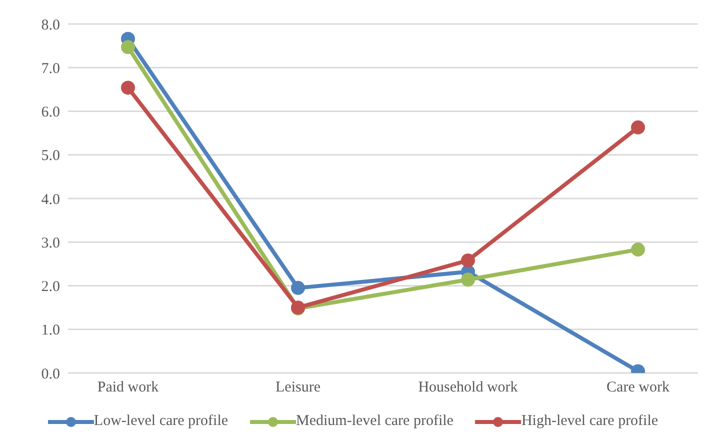  What do you see at coordinates (298, 388) in the screenshot?
I see `x-tick-label: Leisure` at bounding box center [298, 388].